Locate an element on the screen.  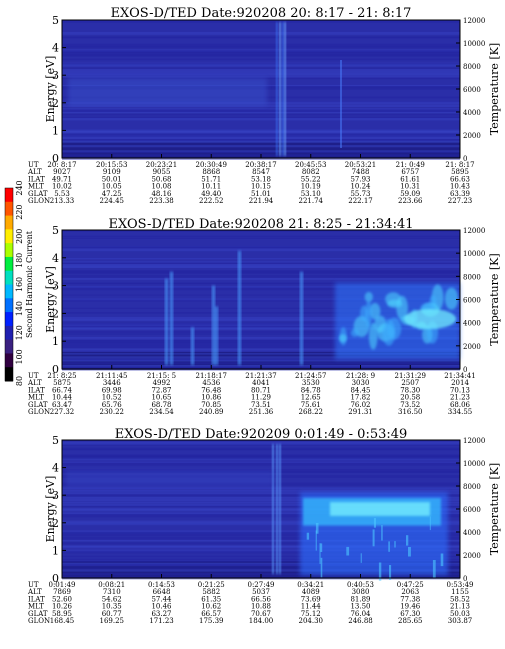
y-tick-label: 4 is located at coordinates (55, 48).